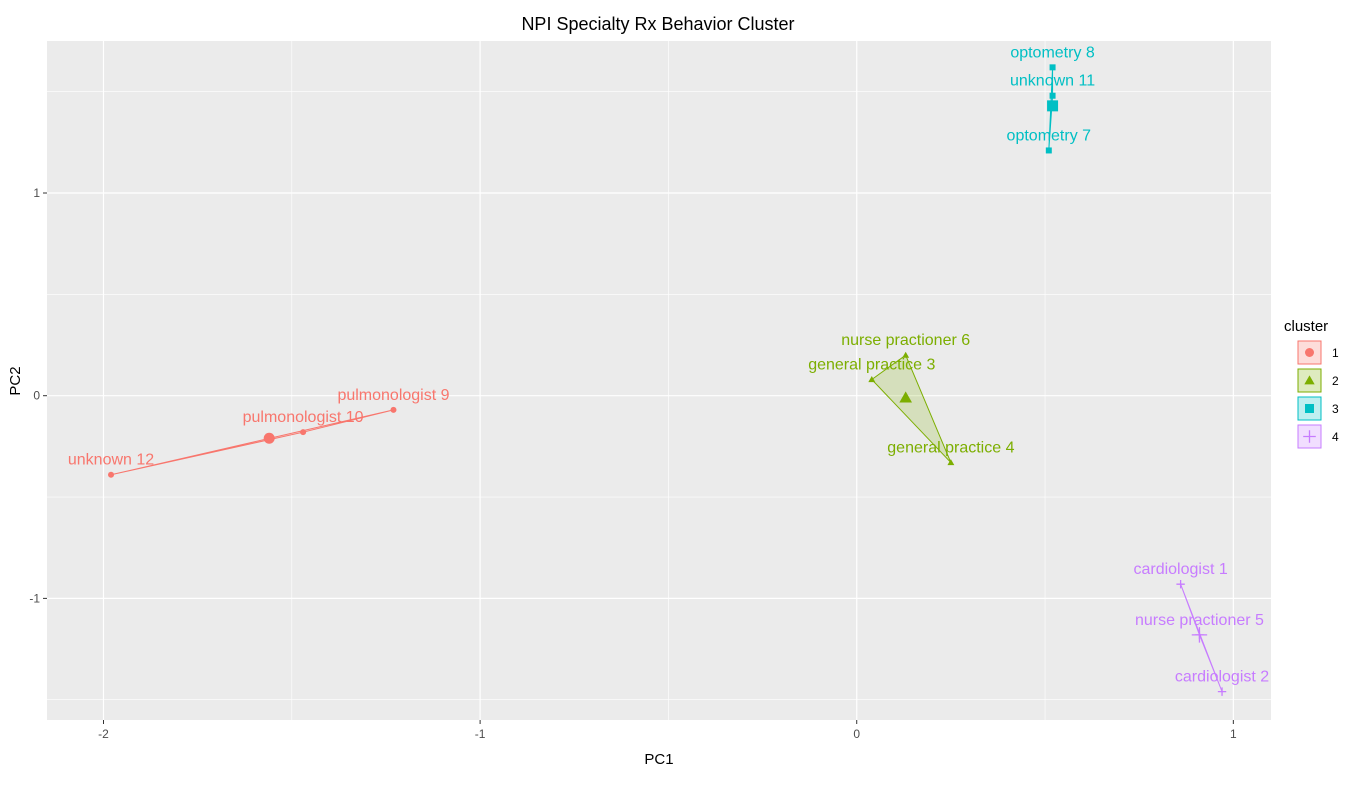 Image resolution: width=1365 pixels, height=789 pixels. I want to click on legend-label: 2, so click(1335, 381).